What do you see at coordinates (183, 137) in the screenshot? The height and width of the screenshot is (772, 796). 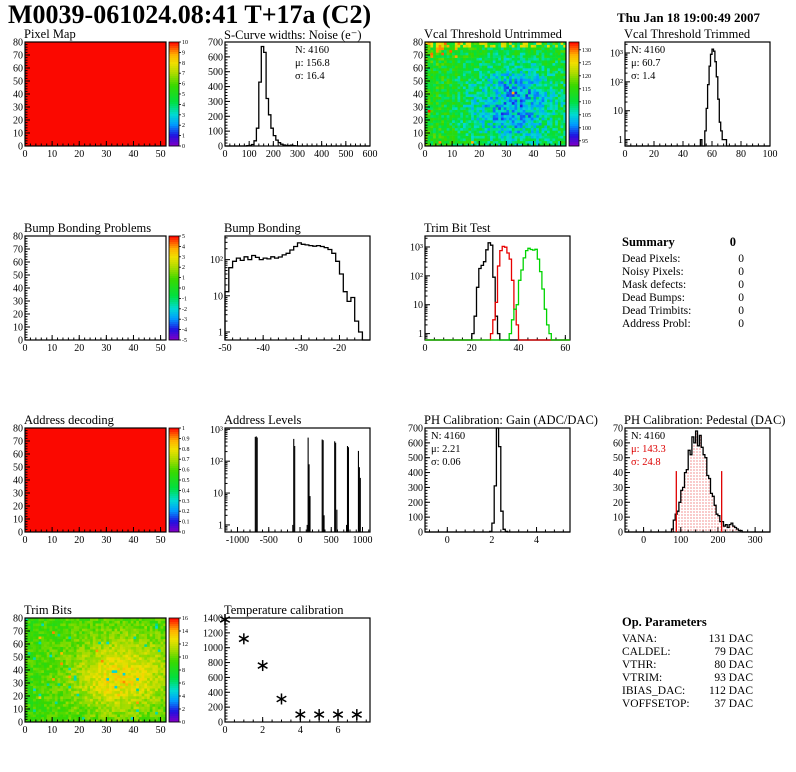 I see `svg-text: 1` at bounding box center [183, 137].